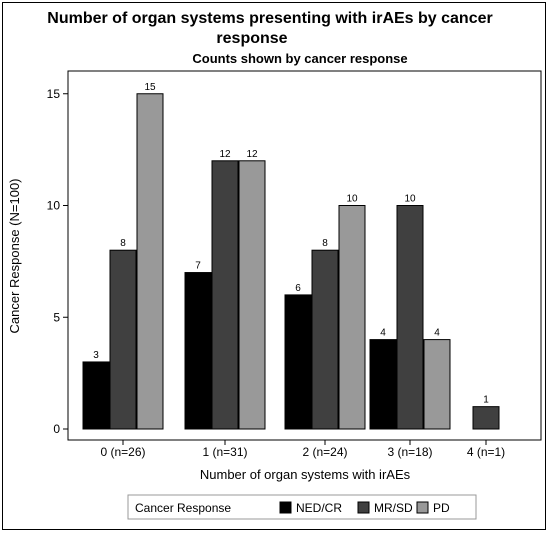 The height and width of the screenshot is (534, 550). What do you see at coordinates (183, 508) in the screenshot?
I see `legend-title: Cancer Response` at bounding box center [183, 508].